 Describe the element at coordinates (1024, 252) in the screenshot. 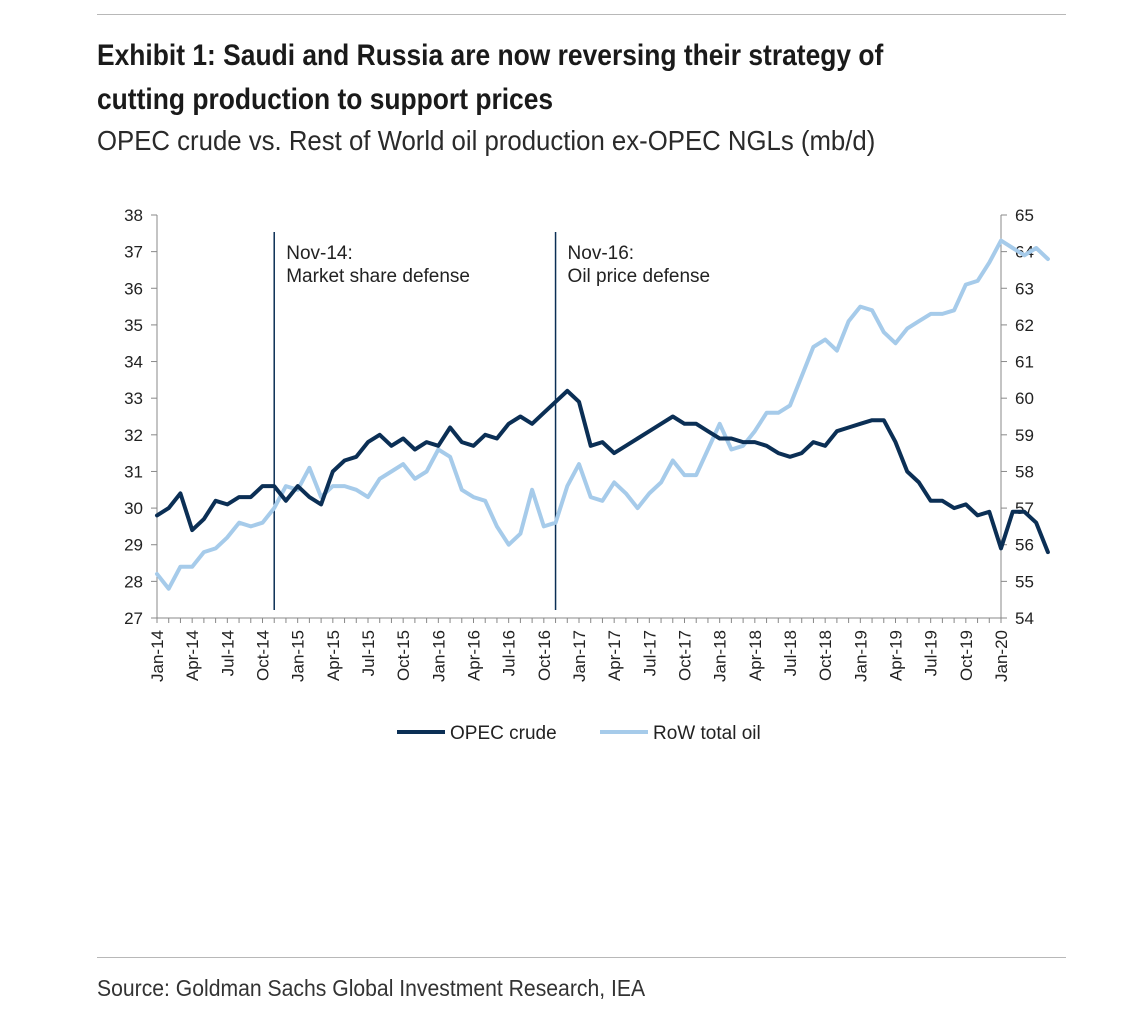

I see `right-y-tick-label: 64` at that location.